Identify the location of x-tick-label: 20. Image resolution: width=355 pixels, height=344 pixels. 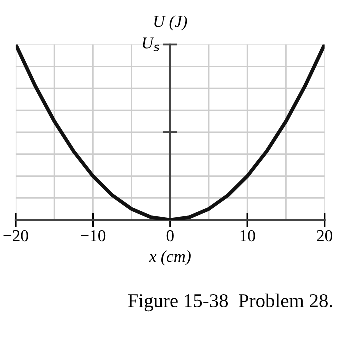
(325, 236).